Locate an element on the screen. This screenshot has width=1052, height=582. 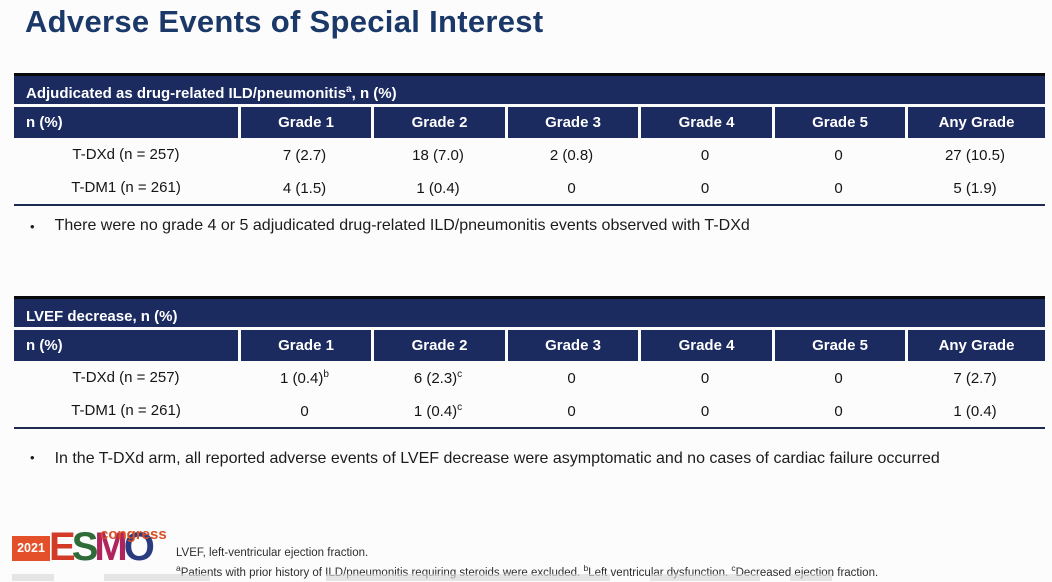
cell-value: 4 (1.5) is located at coordinates (304, 188).